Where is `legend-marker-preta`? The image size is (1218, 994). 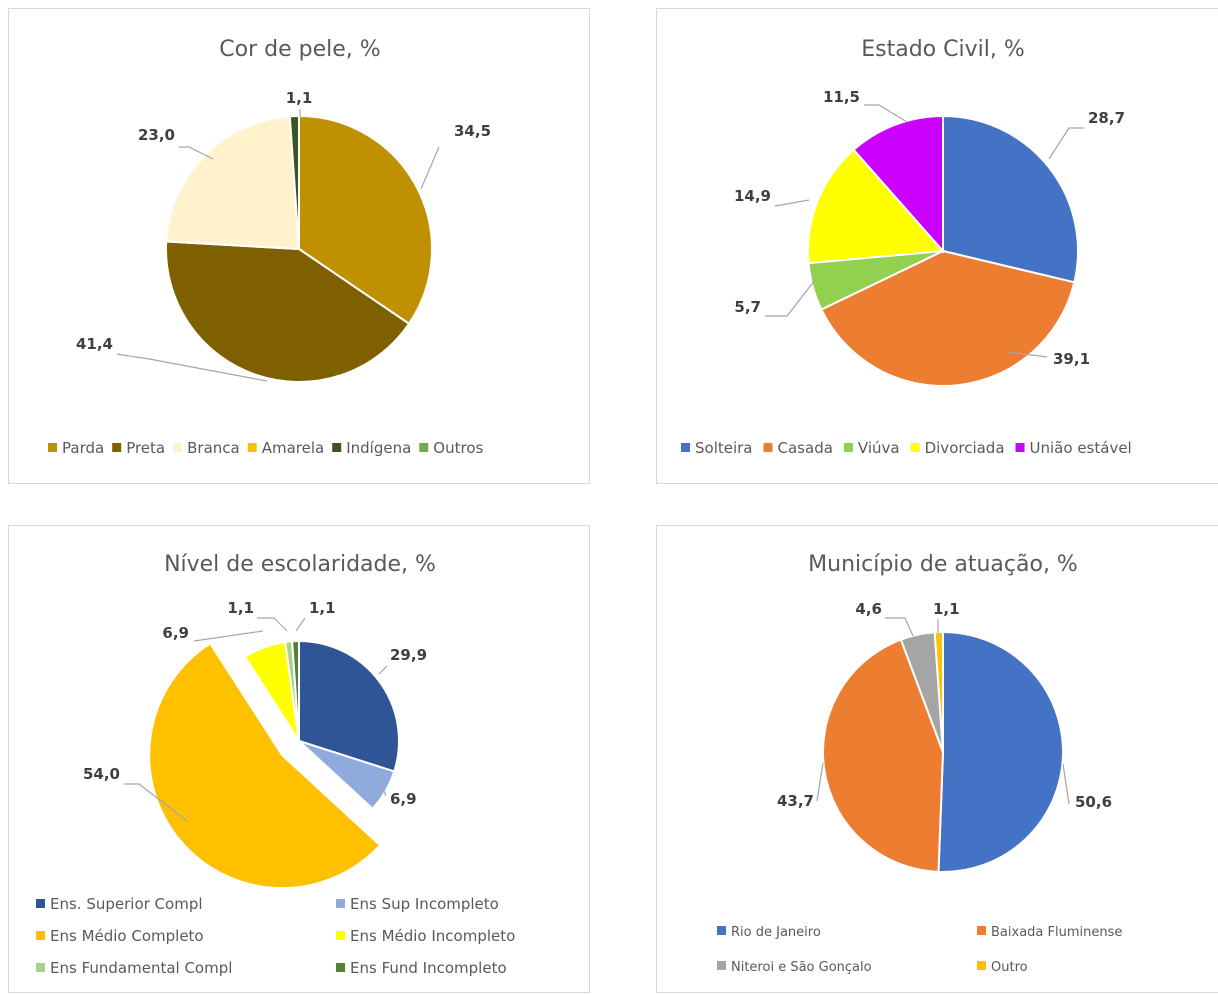
legend-marker-preta is located at coordinates (117, 447).